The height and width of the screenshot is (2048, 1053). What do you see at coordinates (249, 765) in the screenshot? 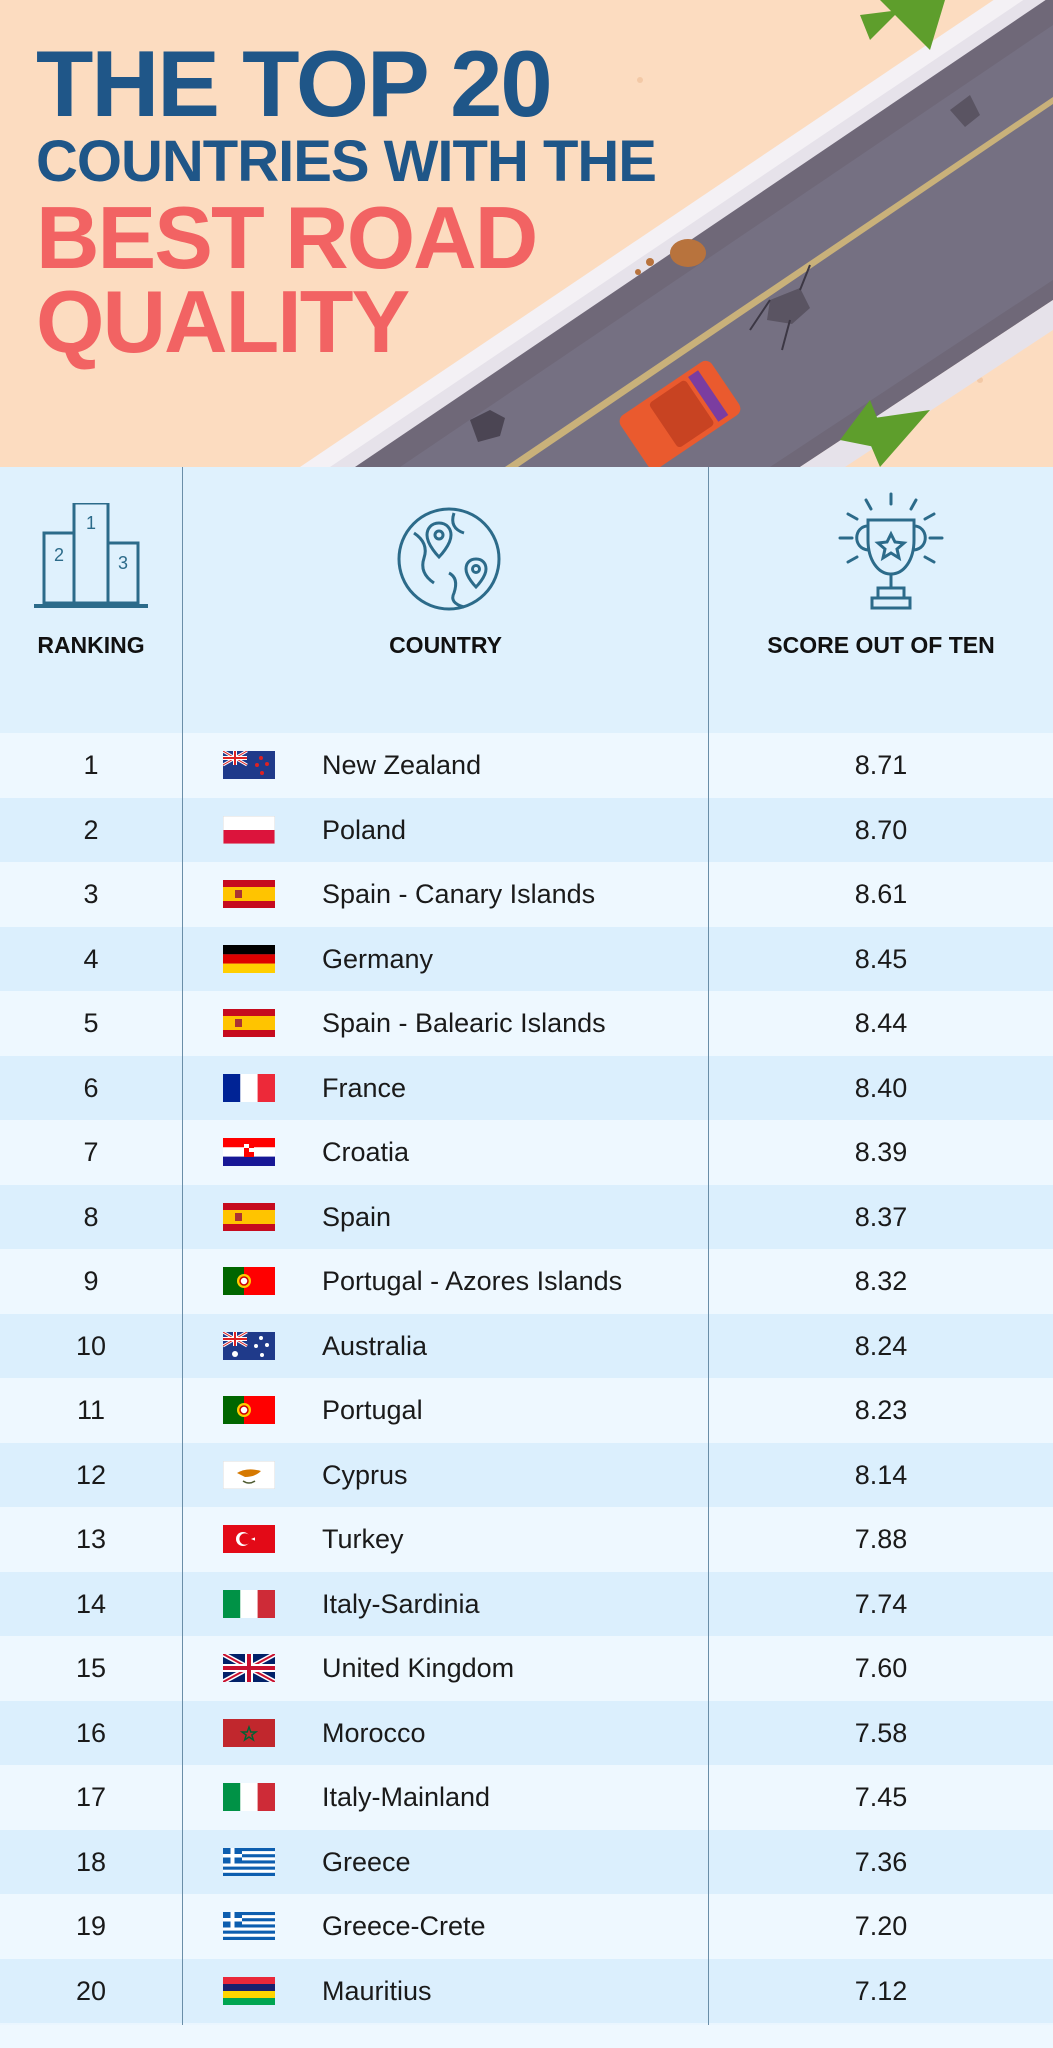
I see `new-zealand-flag-icon` at bounding box center [249, 765].